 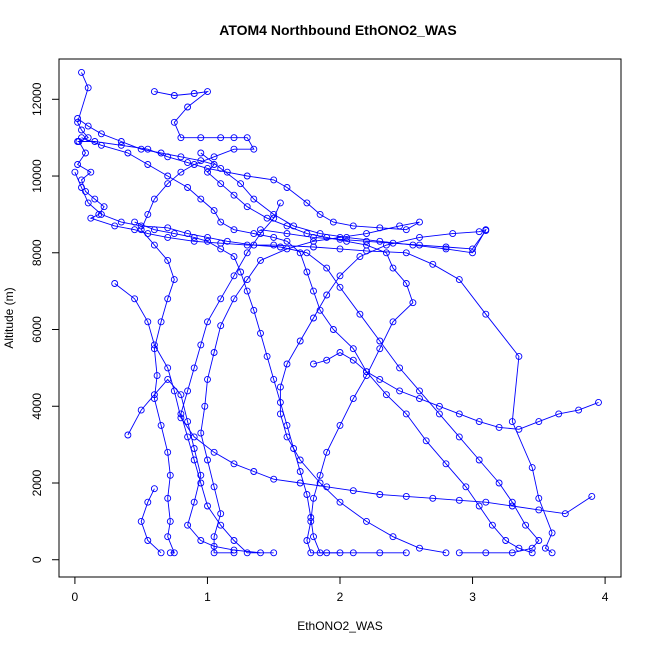 I want to click on y-tick-label: 12000, so click(x=37, y=99).